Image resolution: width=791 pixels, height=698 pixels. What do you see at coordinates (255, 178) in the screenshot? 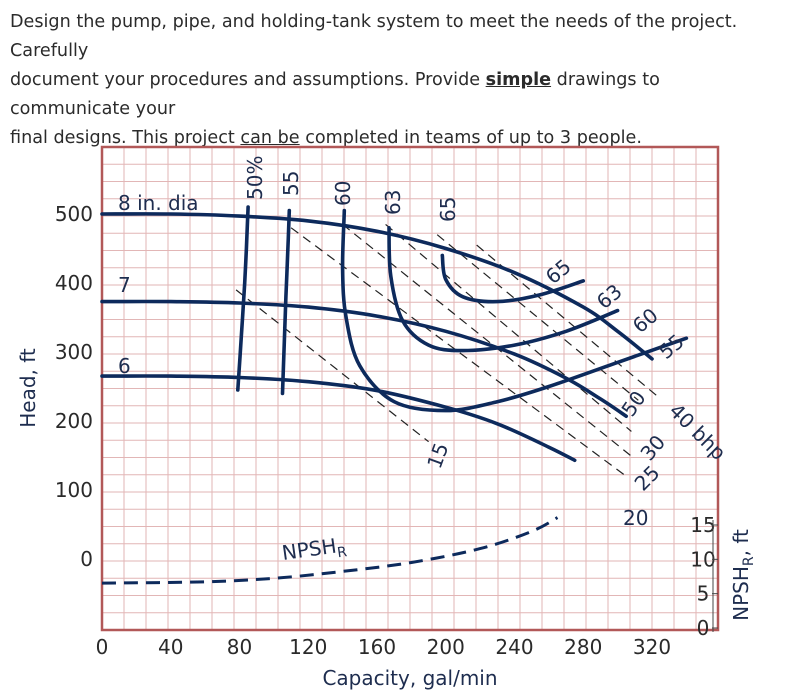
I see `efficiency-label: 50%` at bounding box center [255, 178].